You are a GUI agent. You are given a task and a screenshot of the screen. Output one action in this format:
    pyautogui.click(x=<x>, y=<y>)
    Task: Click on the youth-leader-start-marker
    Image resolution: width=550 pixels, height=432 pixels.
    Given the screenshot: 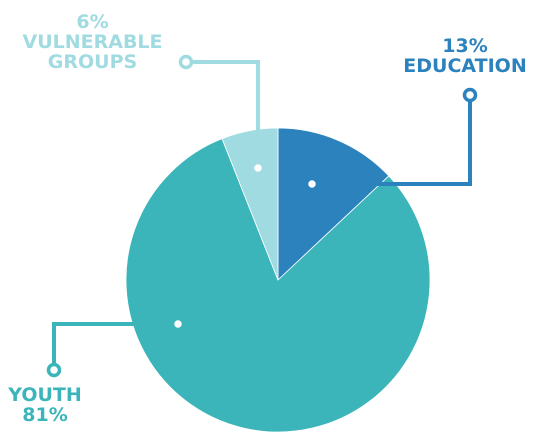 What is the action you would take?
    pyautogui.click(x=178, y=324)
    